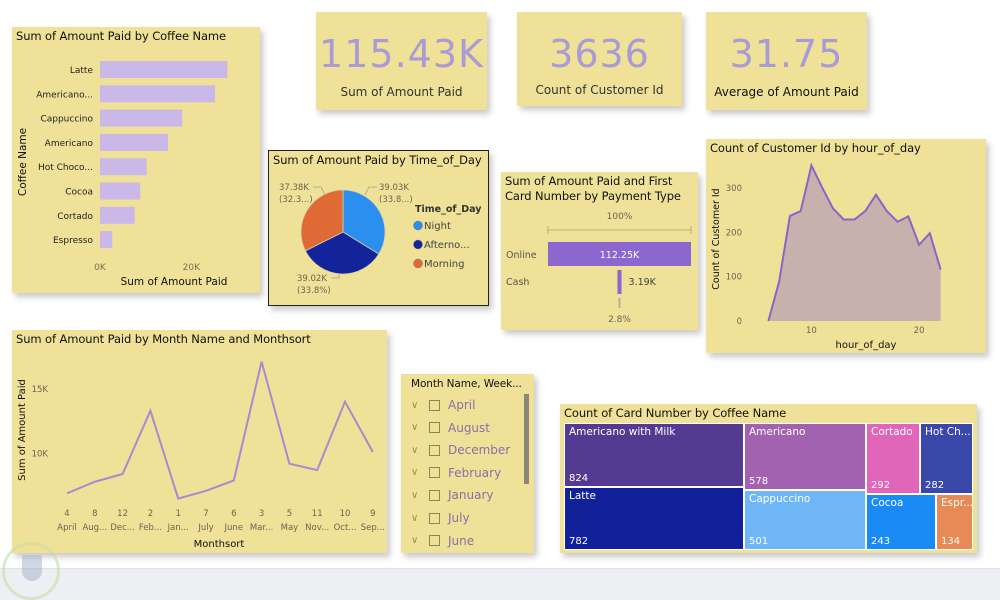  Describe the element at coordinates (619, 320) in the screenshot. I see `funnel-bottom-pct: 2.8%` at that location.